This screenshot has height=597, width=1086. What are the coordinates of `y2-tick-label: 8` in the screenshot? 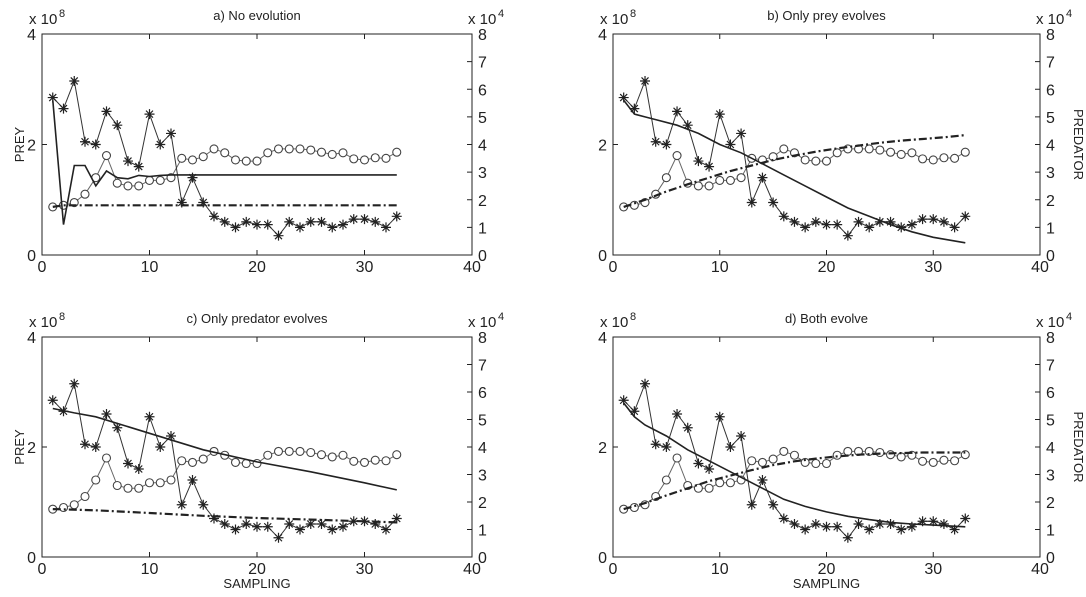 It's located at (1050, 35).